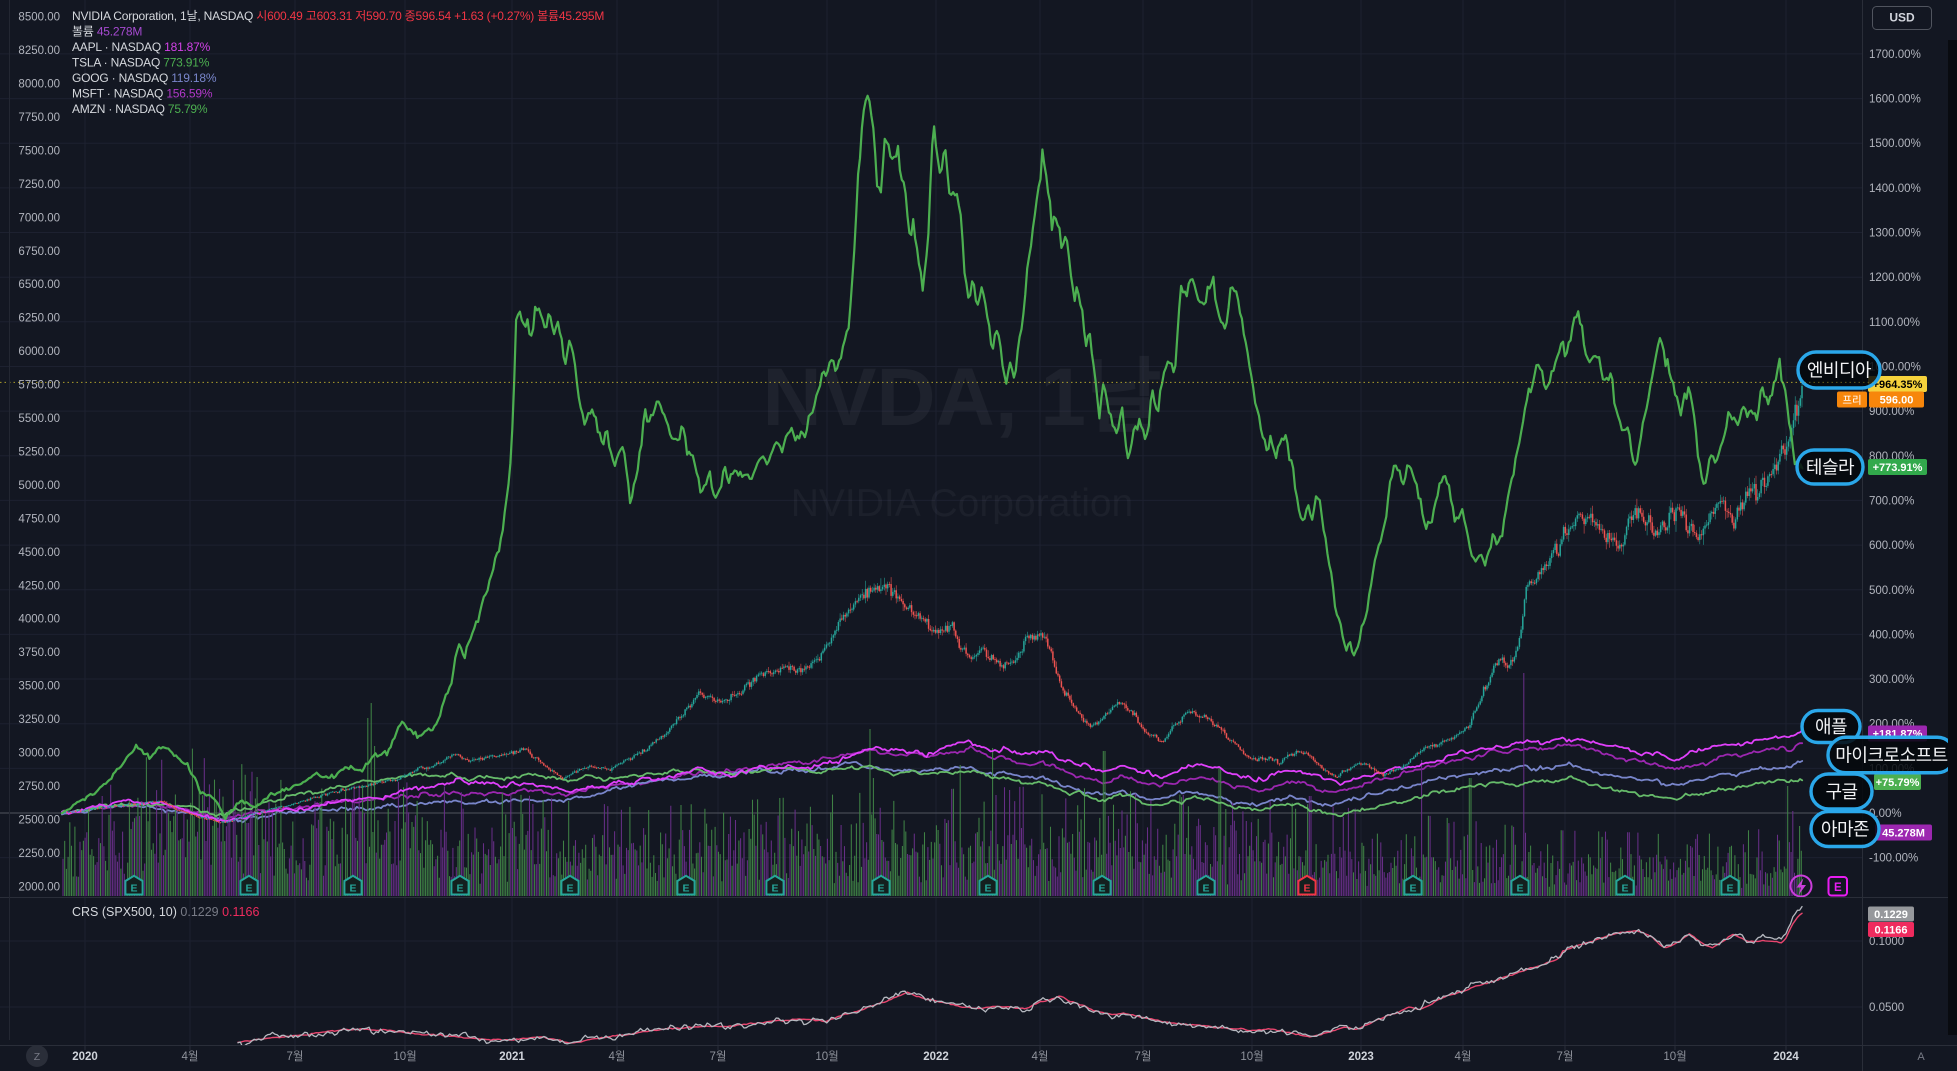 This screenshot has width=1957, height=1071. Describe the element at coordinates (39, 687) in the screenshot. I see `svg-text: 3500.00` at that location.